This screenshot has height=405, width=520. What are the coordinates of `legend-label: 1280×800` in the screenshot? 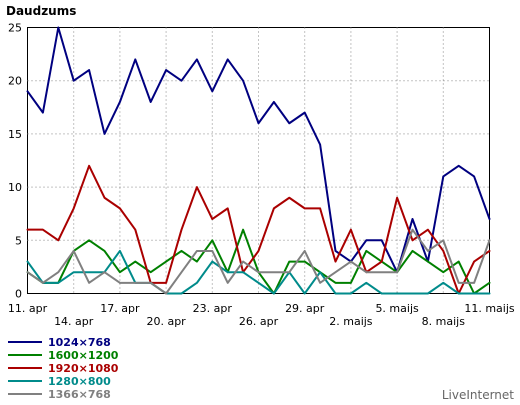 It's located at (79, 381).